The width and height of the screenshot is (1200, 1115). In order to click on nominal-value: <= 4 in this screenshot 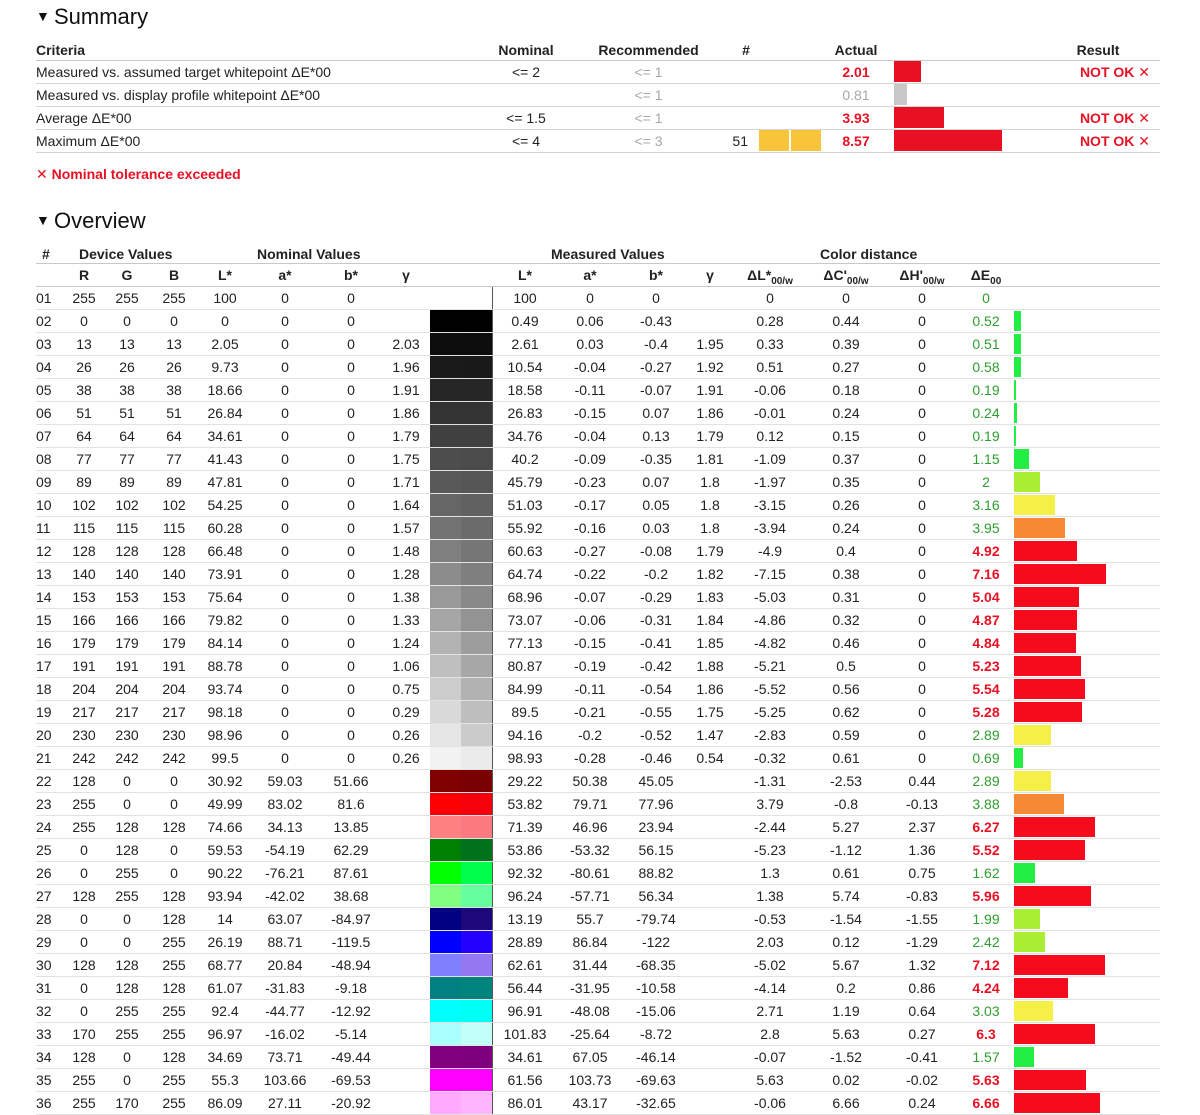, I will do `click(526, 141)`.